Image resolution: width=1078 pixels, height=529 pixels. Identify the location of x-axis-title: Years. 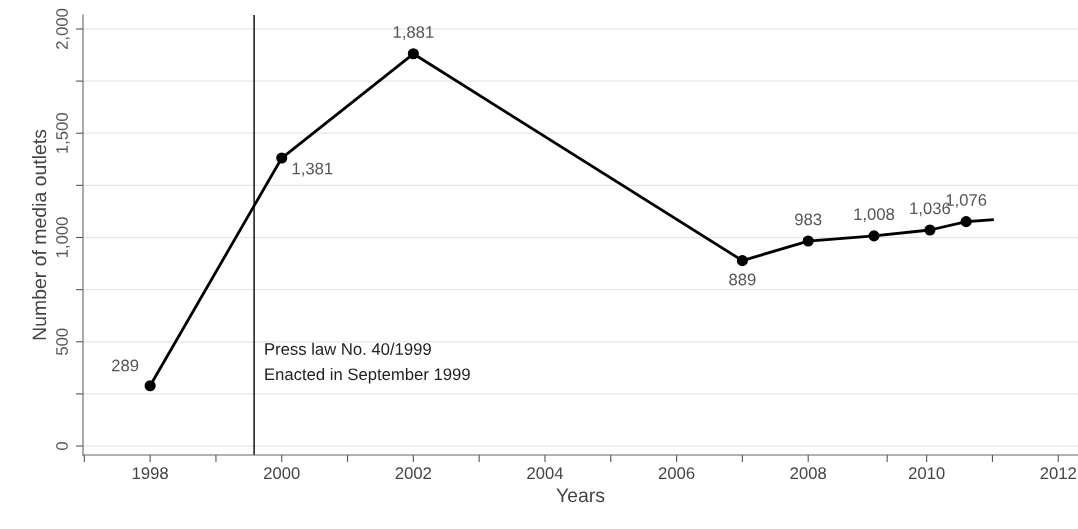
(580, 495).